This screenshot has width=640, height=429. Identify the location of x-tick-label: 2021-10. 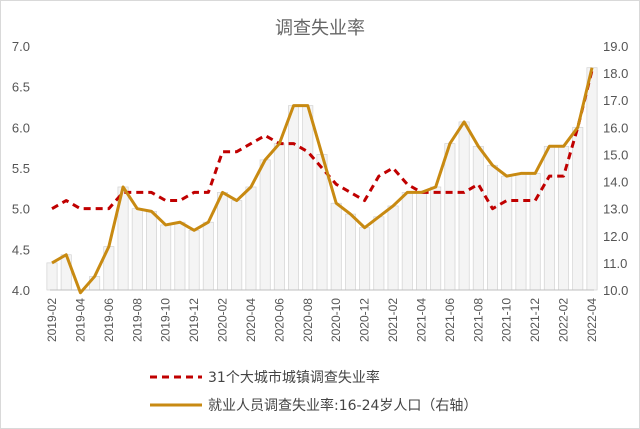
(507, 320).